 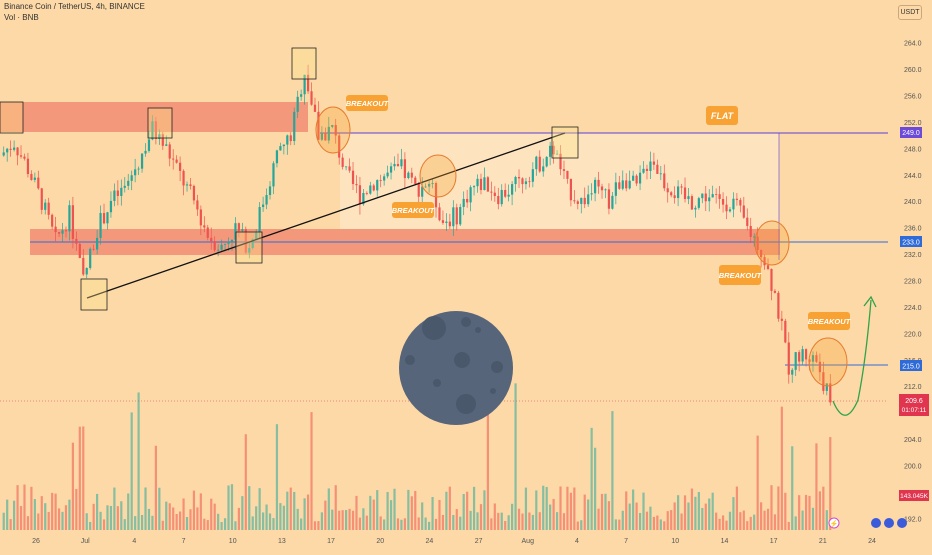 I want to click on currency-button: USDT, so click(x=910, y=12).